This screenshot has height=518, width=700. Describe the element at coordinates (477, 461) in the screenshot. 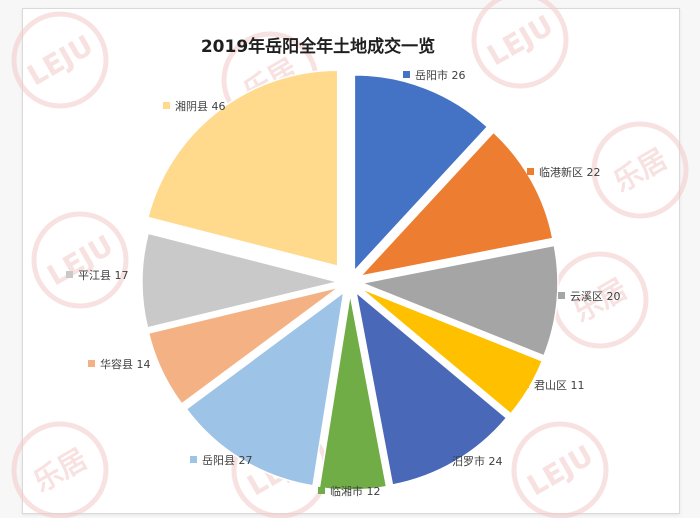

I see `slice-label-text: 汨罗市 24` at that location.